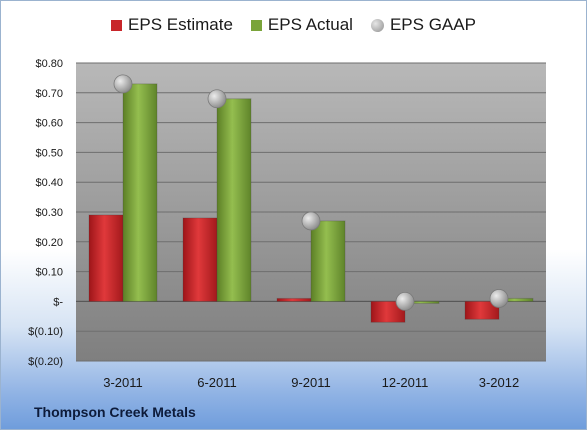  What do you see at coordinates (310, 24) in the screenshot?
I see `legend-label-actual: EPS Actual` at bounding box center [310, 24].